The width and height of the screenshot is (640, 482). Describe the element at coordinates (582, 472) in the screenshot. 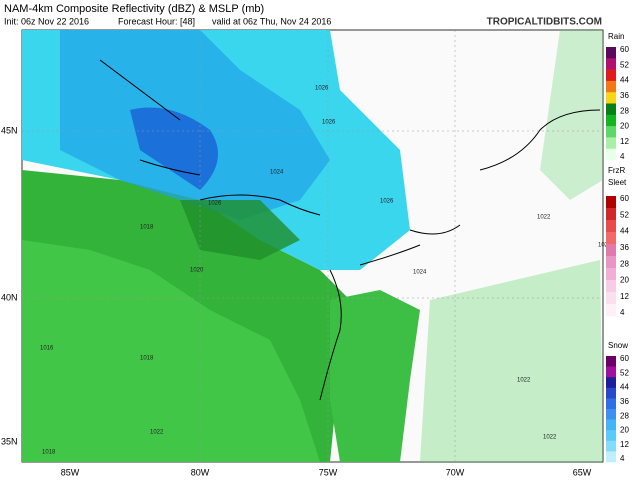

I see `lon-label: 65W` at that location.